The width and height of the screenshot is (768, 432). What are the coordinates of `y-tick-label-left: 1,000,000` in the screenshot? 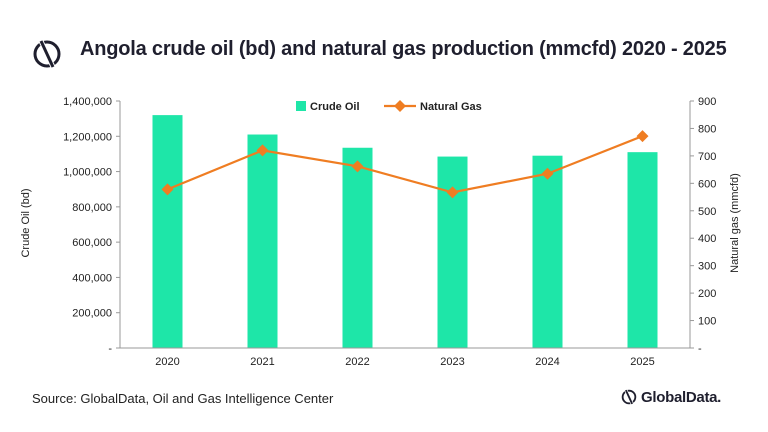 It's located at (87, 173).